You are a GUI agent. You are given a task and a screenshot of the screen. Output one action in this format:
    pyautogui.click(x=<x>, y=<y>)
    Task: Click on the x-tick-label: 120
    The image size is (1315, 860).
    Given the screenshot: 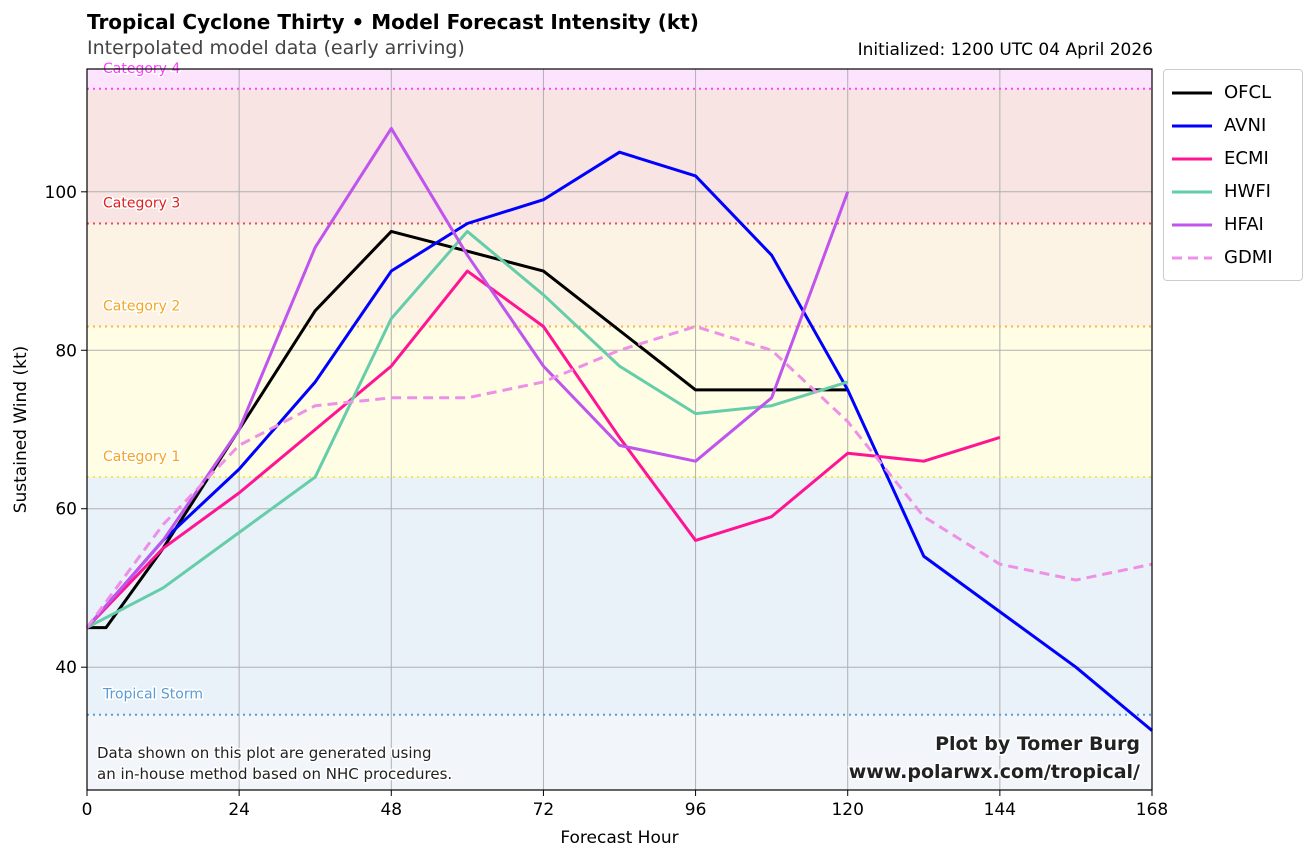 What is the action you would take?
    pyautogui.click(x=847, y=810)
    